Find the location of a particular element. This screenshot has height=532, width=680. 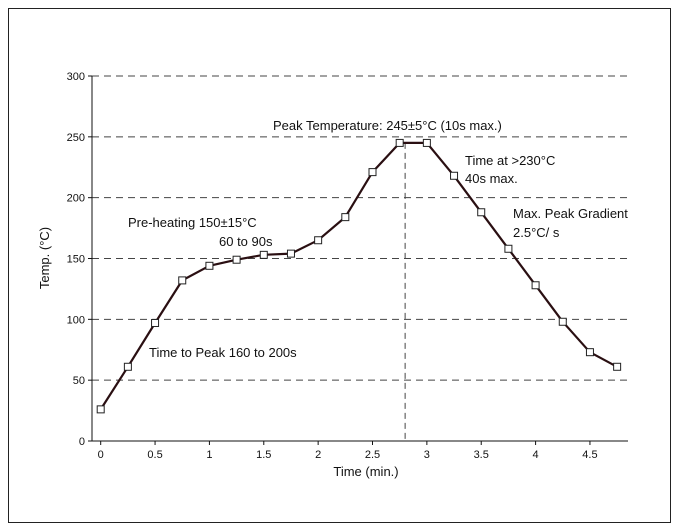

y-tick-labels: 0 50 100 150 200 250 300 is located at coordinates (79, 259).